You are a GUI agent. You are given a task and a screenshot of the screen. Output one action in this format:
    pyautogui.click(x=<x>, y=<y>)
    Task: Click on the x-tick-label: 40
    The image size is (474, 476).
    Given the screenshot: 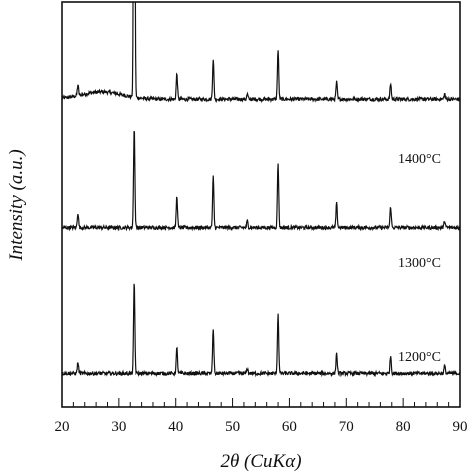 What is the action you would take?
    pyautogui.click(x=175, y=427)
    